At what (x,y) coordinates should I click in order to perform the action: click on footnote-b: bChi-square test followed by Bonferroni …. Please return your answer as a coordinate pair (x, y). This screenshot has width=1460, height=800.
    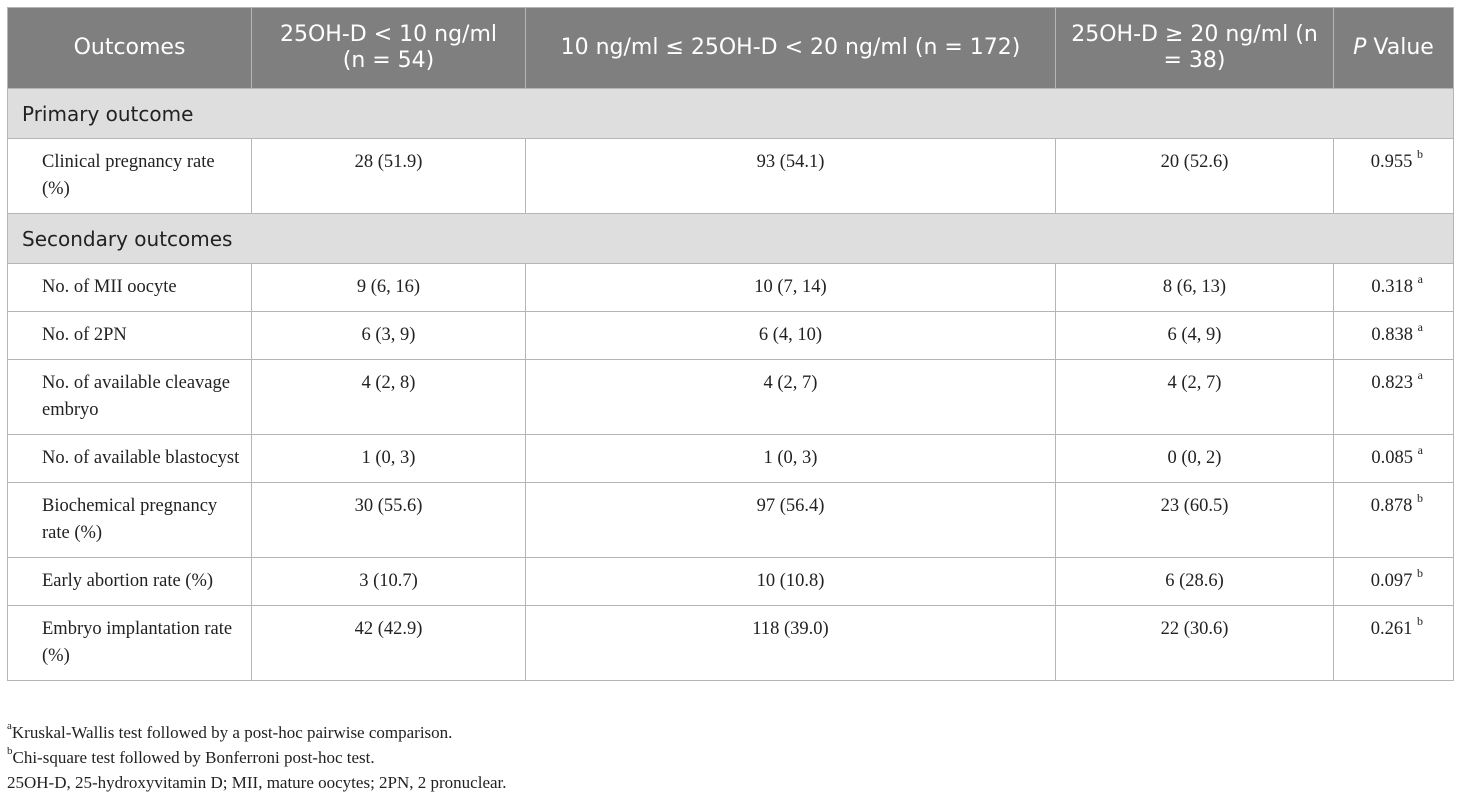
    Looking at the image, I should click on (257, 757).